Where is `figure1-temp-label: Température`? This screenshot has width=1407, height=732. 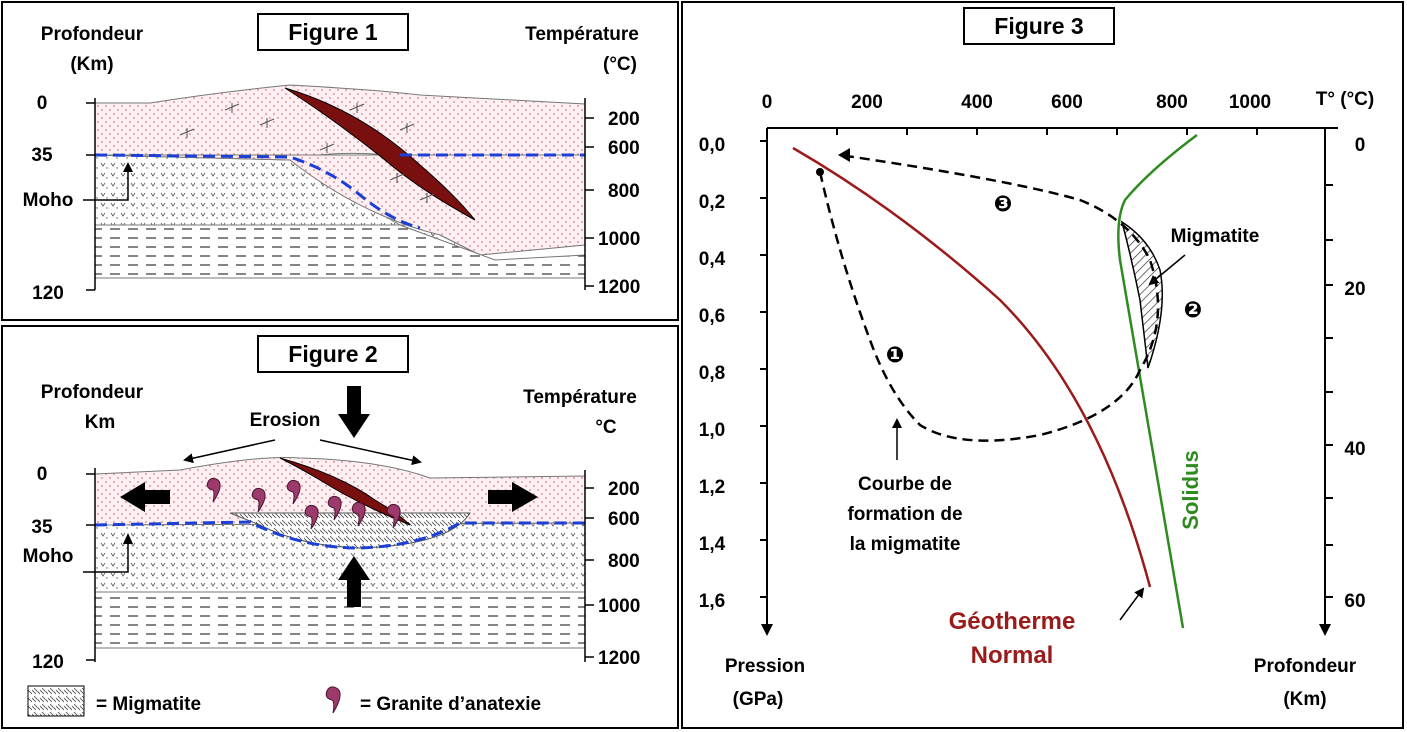 figure1-temp-label: Température is located at coordinates (582, 34).